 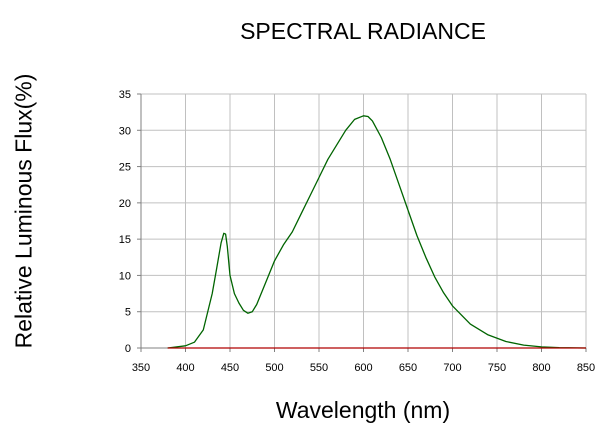 I want to click on x-tick-label: 700, so click(x=452, y=368).